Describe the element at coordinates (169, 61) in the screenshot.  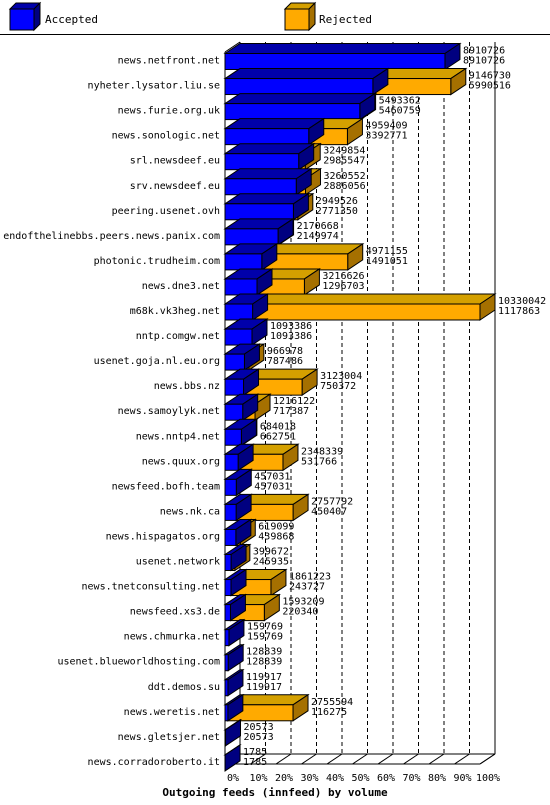
I see `category-label: news.netfront.net` at that location.